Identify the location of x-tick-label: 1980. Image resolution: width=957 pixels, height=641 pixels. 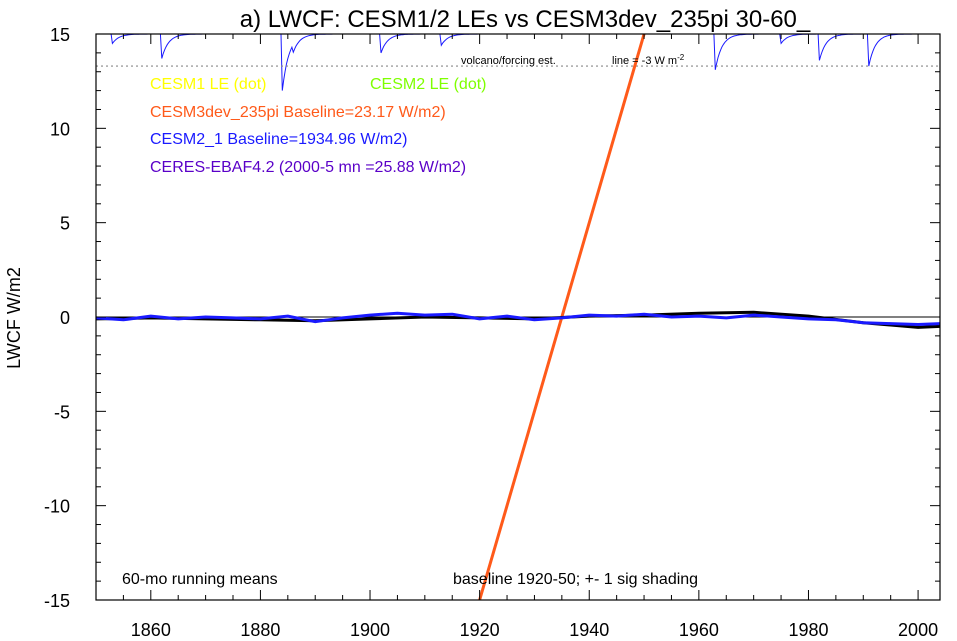
(808, 630).